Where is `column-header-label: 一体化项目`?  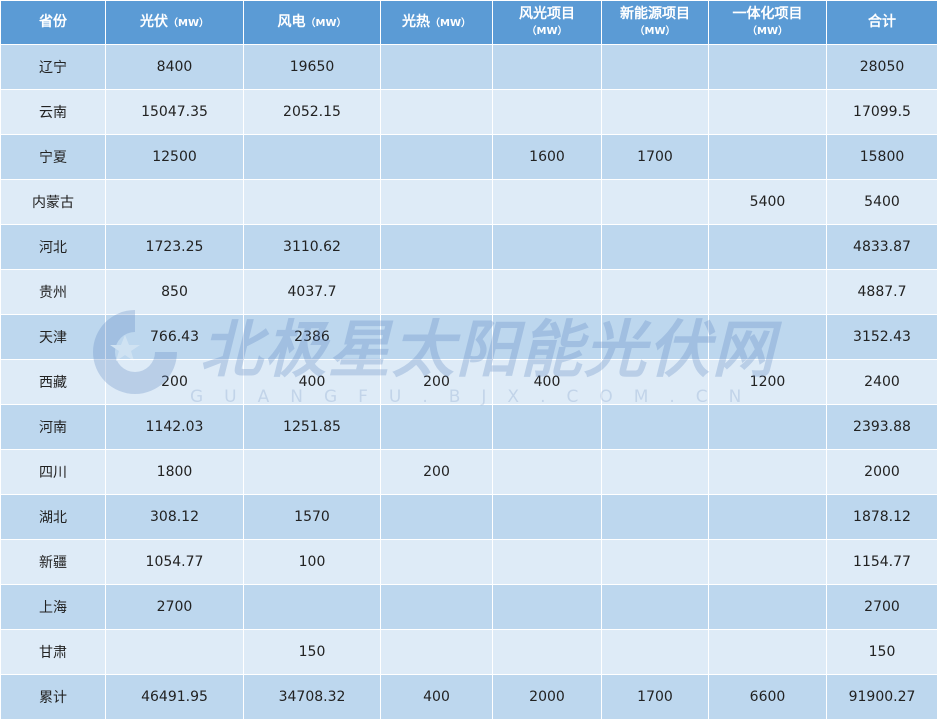
column-header-label: 一体化项目 is located at coordinates (767, 13).